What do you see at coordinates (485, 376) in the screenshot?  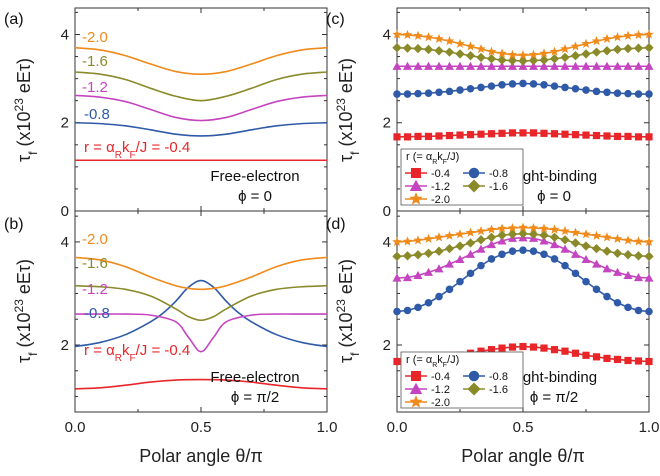 I see `legend-entry: -0.8` at bounding box center [485, 376].